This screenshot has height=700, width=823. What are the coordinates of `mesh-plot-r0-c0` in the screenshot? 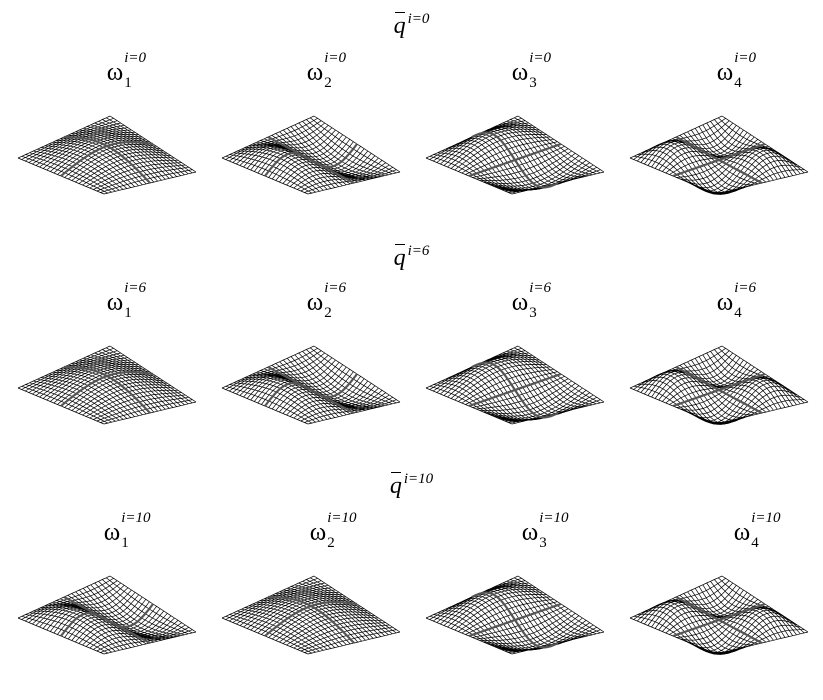 It's located at (105, 162).